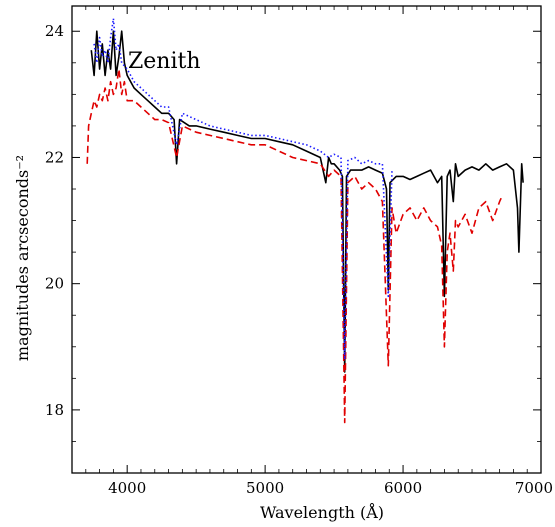 This screenshot has height=527, width=555. Describe the element at coordinates (127, 488) in the screenshot. I see `x-tick-label: 4000` at that location.